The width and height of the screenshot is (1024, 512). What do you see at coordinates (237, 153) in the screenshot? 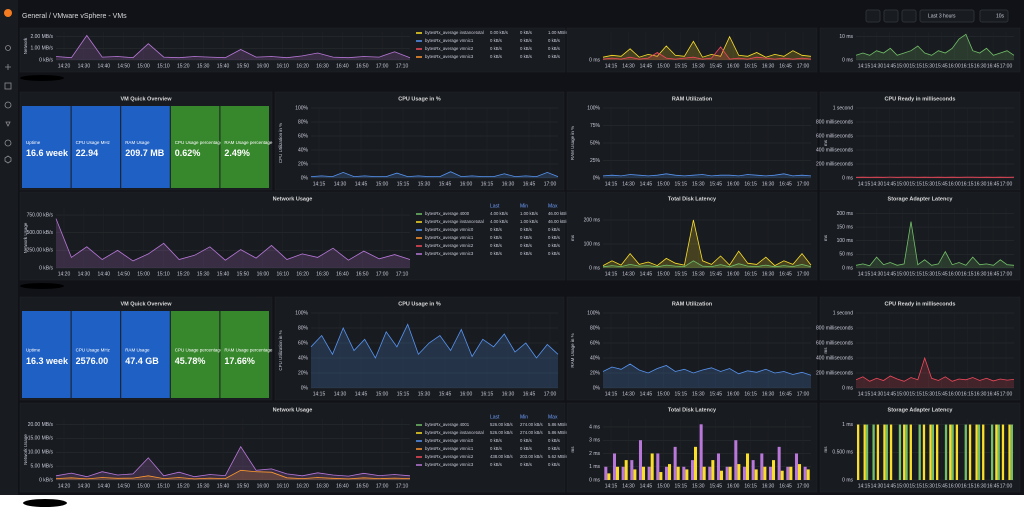
I see `stat-value: 2.49%` at bounding box center [237, 153].